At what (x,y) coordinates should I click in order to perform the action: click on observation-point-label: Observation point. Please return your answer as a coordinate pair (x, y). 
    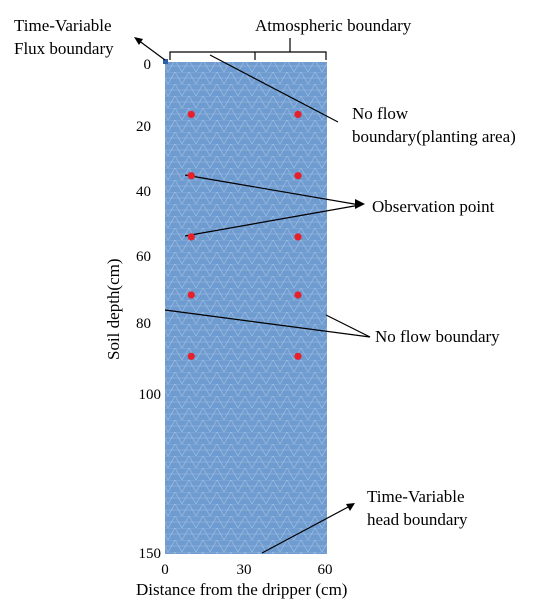
    Looking at the image, I should click on (433, 206).